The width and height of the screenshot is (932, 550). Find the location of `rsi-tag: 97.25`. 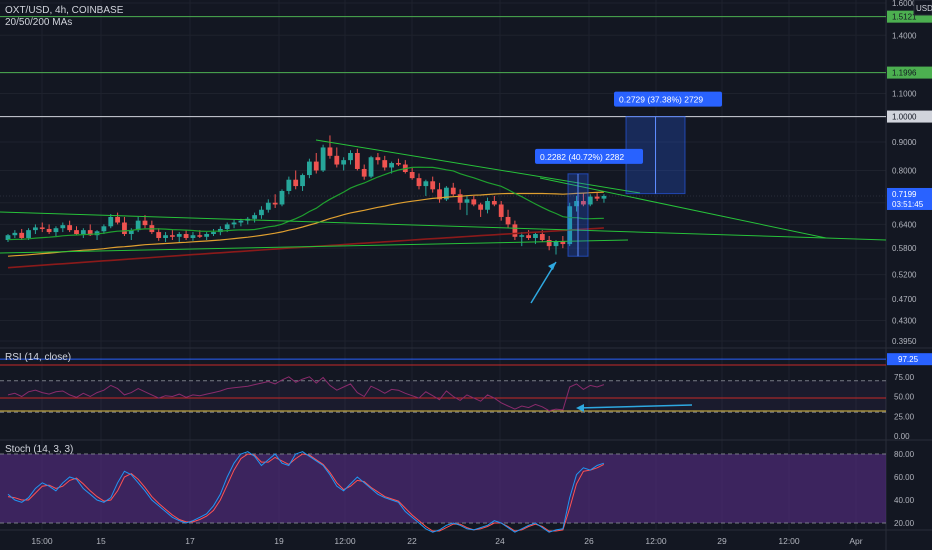

rsi-tag: 97.25 is located at coordinates (908, 359).